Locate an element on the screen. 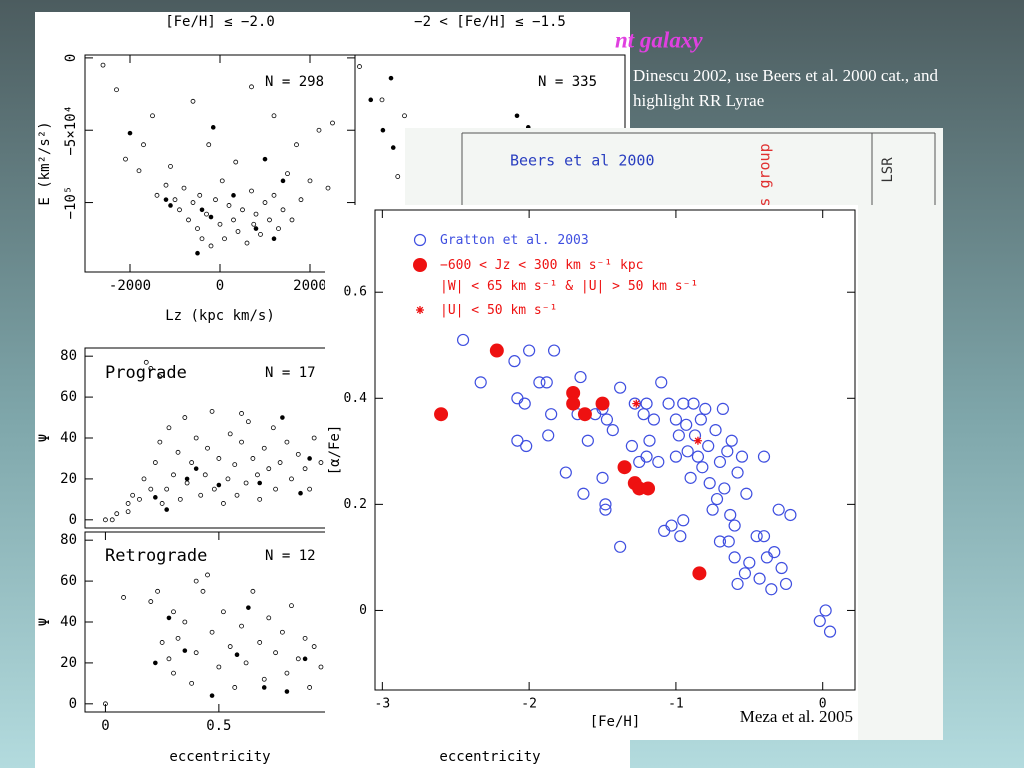 Image resolution: width=1024 pixels, height=768 pixels. annotation: N = 335 is located at coordinates (567, 82).